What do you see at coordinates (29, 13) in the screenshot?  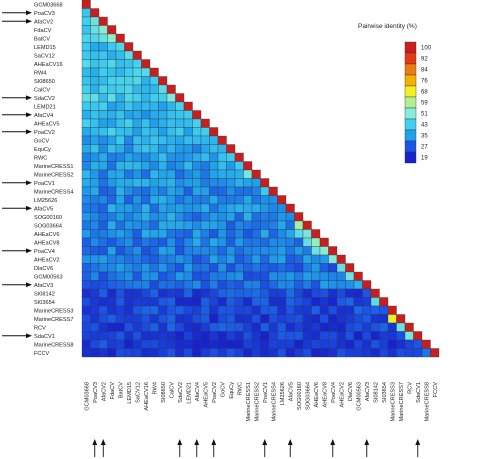 I see `row-arrow-head` at bounding box center [29, 13].